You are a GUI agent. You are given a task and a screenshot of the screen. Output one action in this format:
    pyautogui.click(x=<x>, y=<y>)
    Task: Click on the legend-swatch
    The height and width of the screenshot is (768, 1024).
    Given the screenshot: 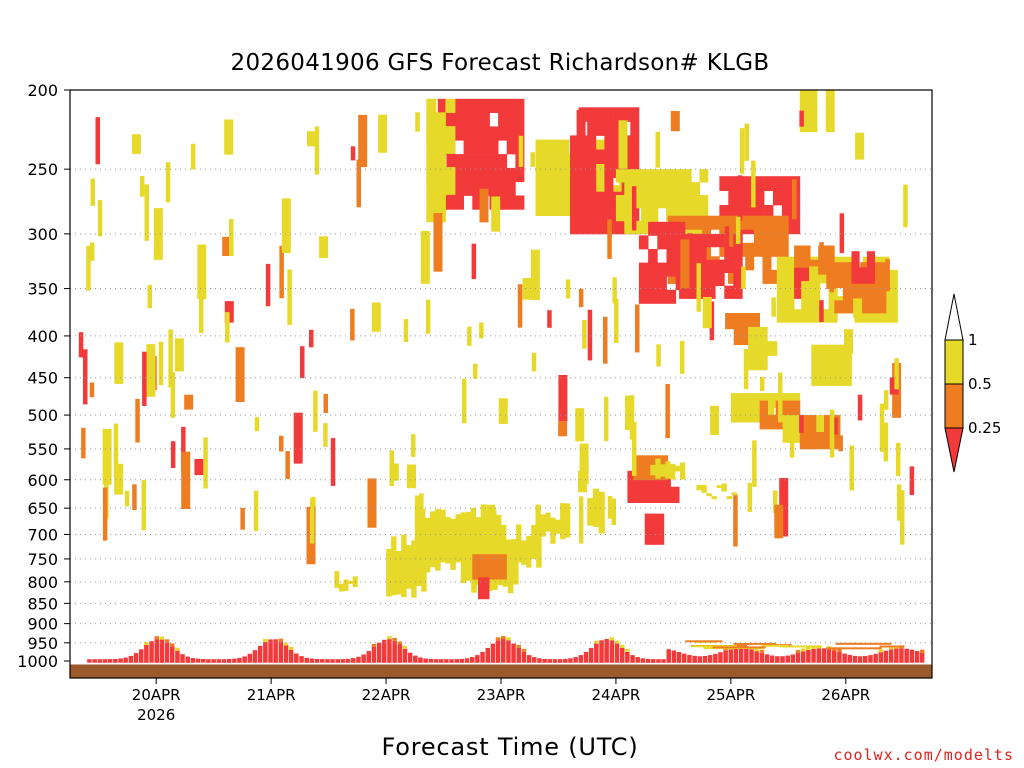 What is the action you would take?
    pyautogui.click(x=954, y=362)
    